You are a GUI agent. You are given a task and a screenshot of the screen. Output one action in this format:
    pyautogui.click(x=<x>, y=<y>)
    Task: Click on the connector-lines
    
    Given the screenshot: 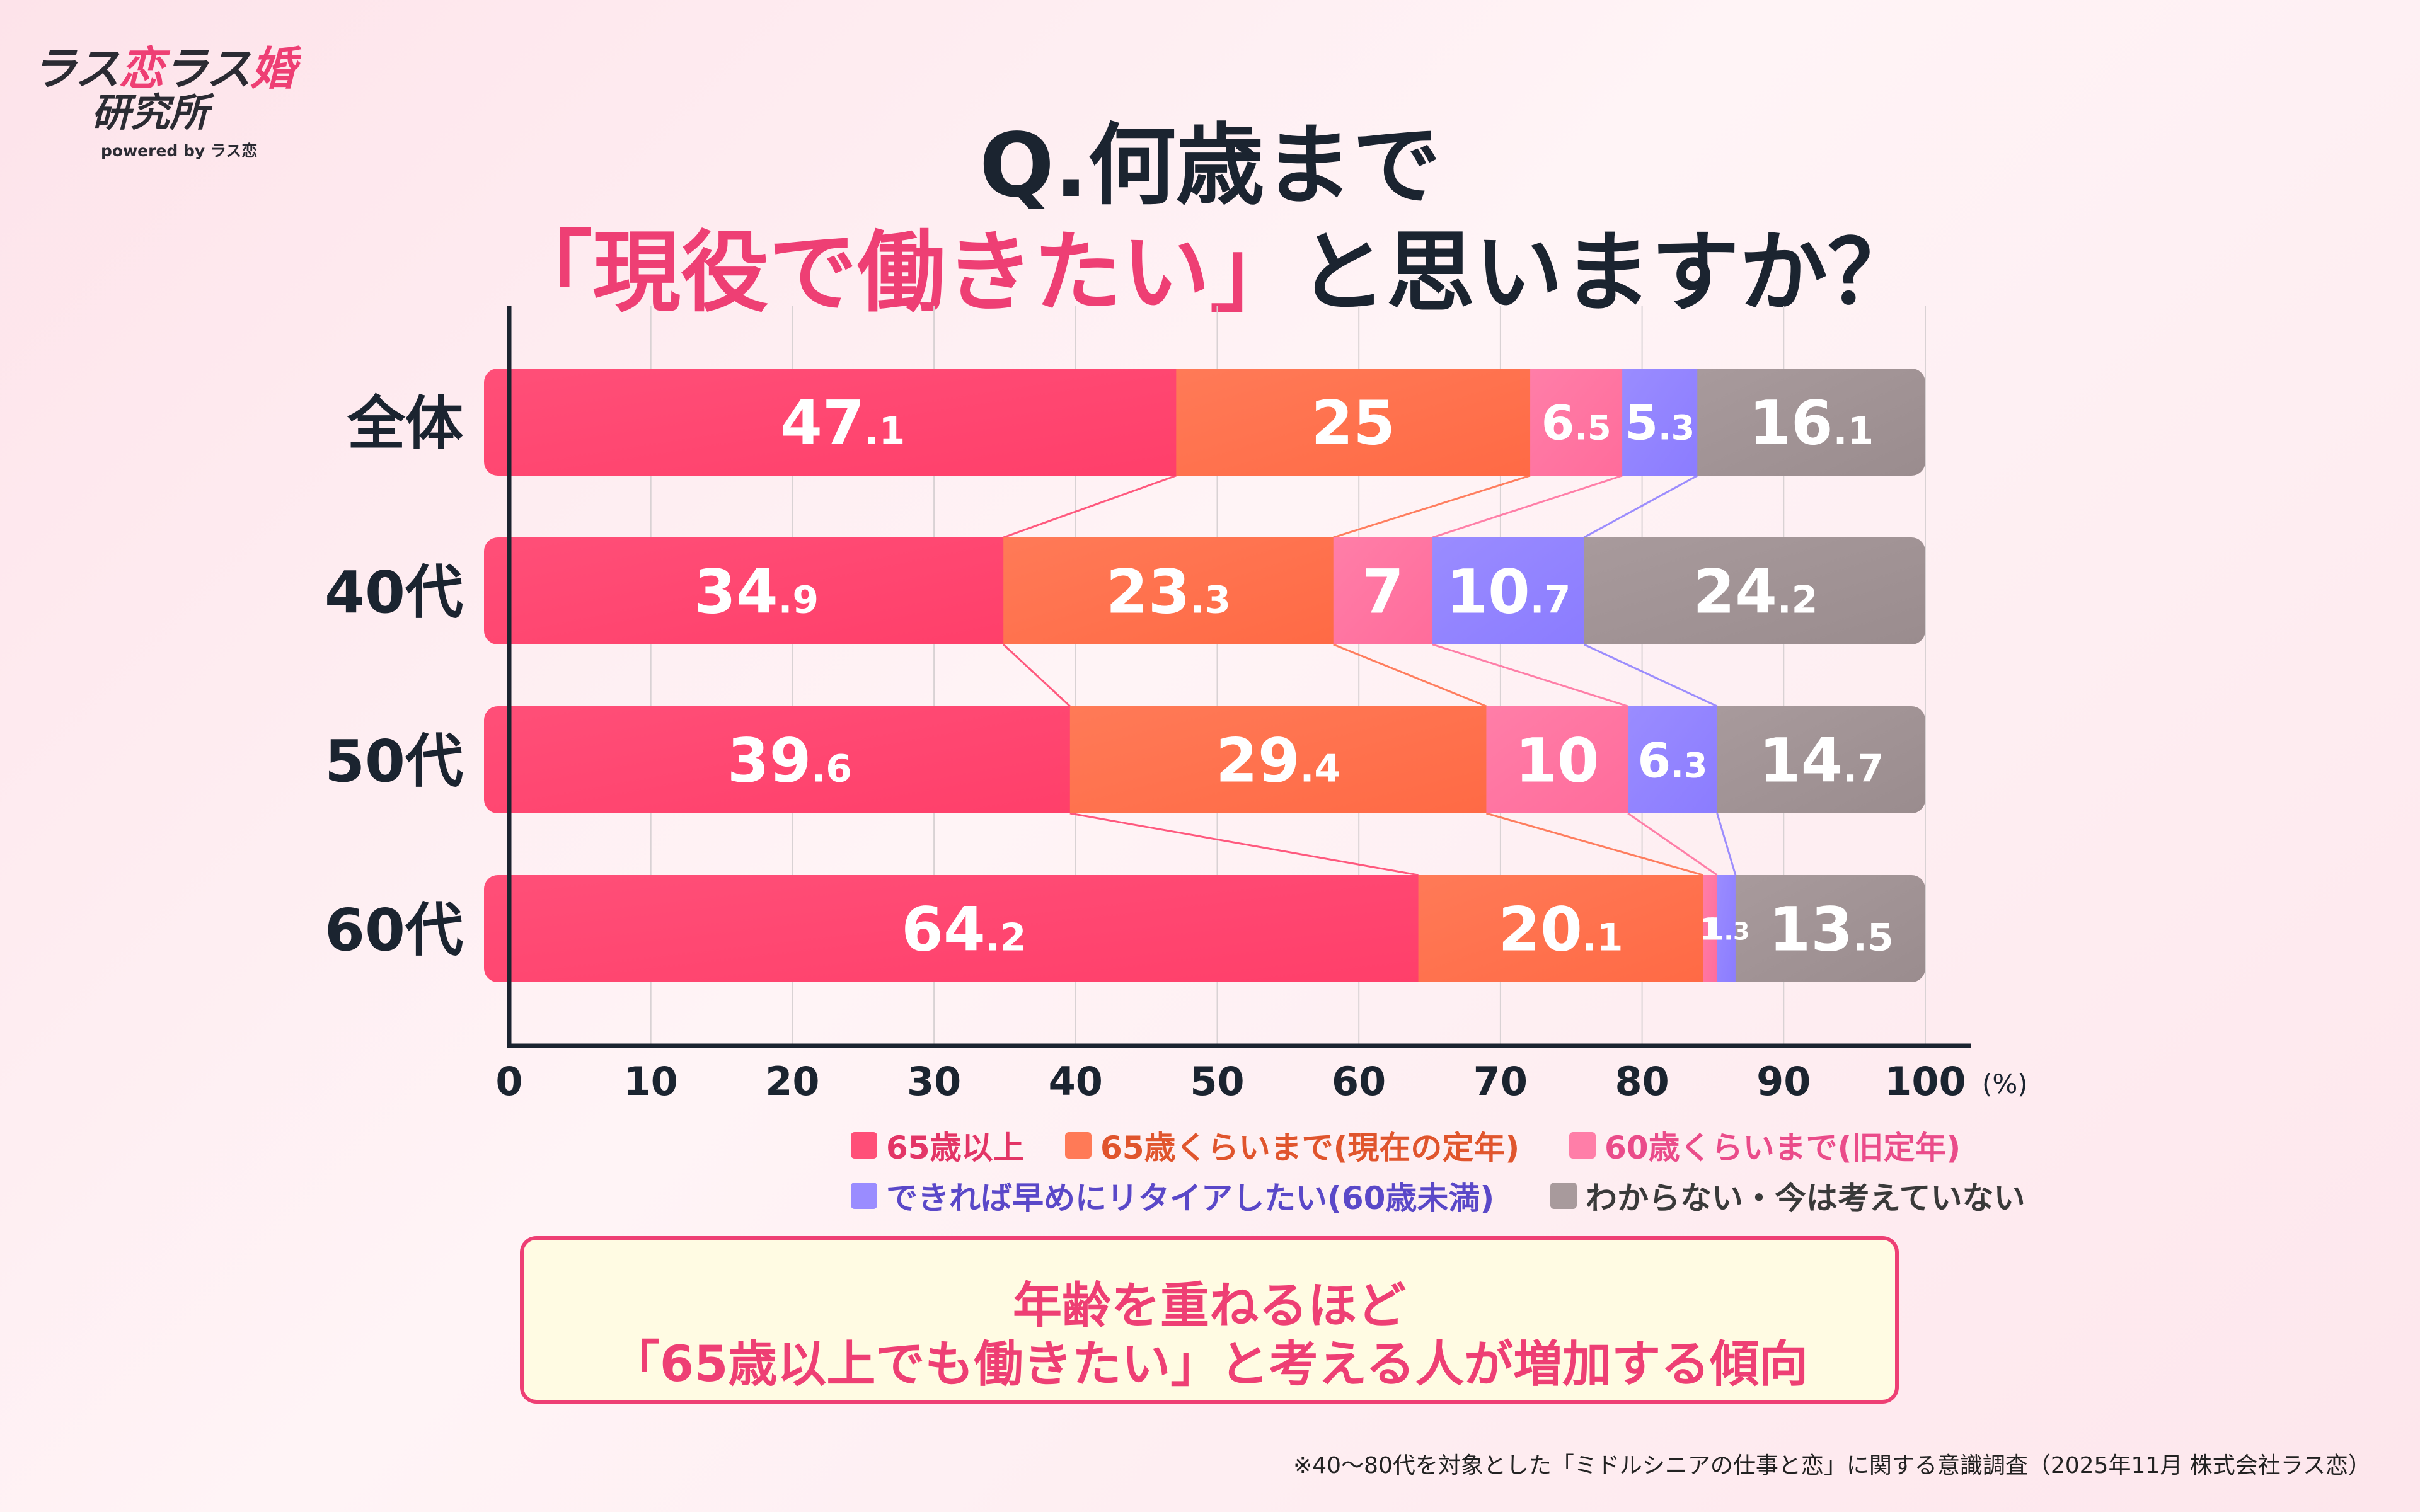 What is the action you would take?
    pyautogui.click(x=1370, y=675)
    